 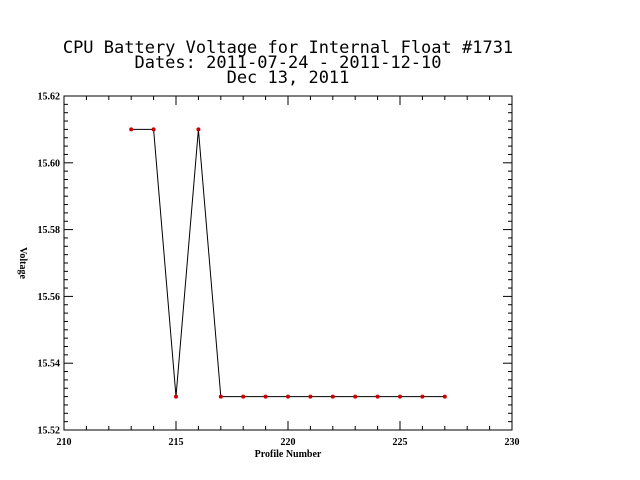 What do you see at coordinates (400, 442) in the screenshot?
I see `x-tick-label: 225` at bounding box center [400, 442].